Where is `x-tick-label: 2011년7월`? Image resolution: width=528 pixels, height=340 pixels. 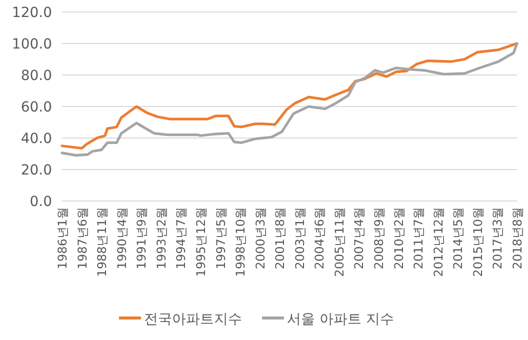
x-tick-label: 2011년7월 is located at coordinates (419, 238).